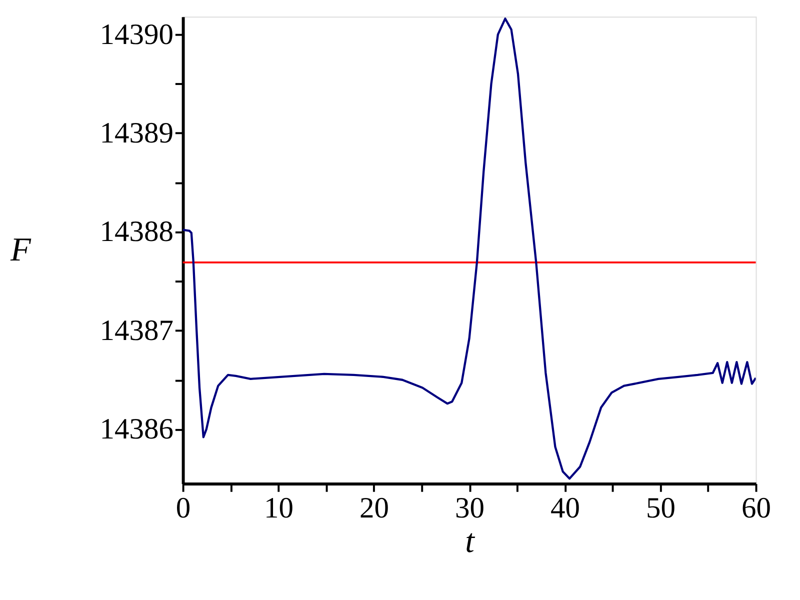 Image resolution: width=800 pixels, height=600 pixels. What do you see at coordinates (470, 541) in the screenshot?
I see `x-axis-title: t` at bounding box center [470, 541].